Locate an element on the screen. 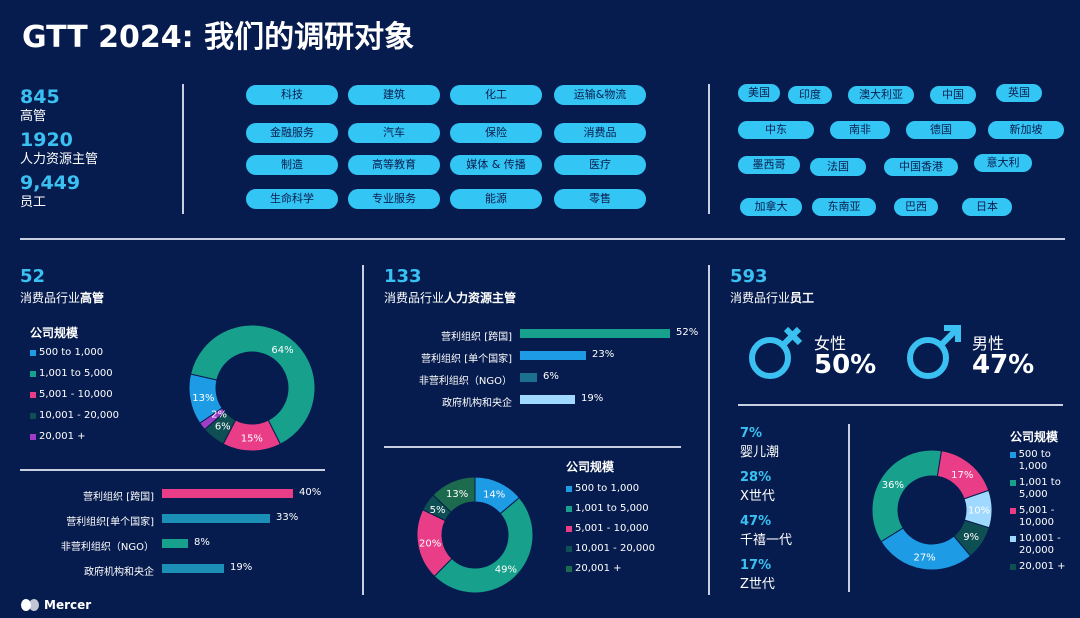  legend-label: 20,001 + is located at coordinates (1042, 566).